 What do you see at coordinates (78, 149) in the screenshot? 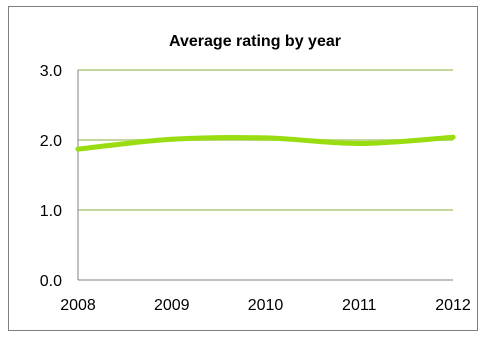
I see `data-point-2008` at bounding box center [78, 149].